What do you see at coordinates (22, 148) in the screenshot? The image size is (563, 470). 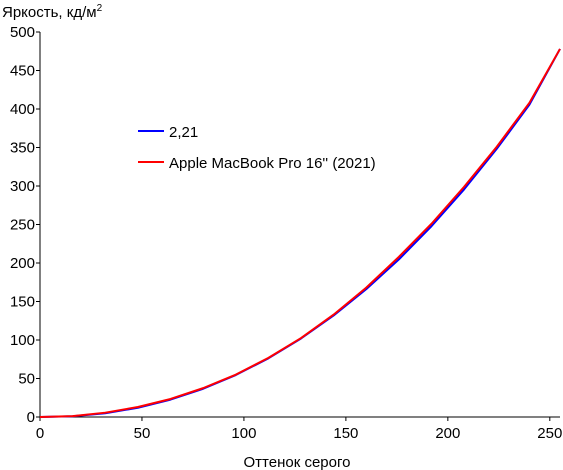 I see `y-tick-label: 350` at bounding box center [22, 148].